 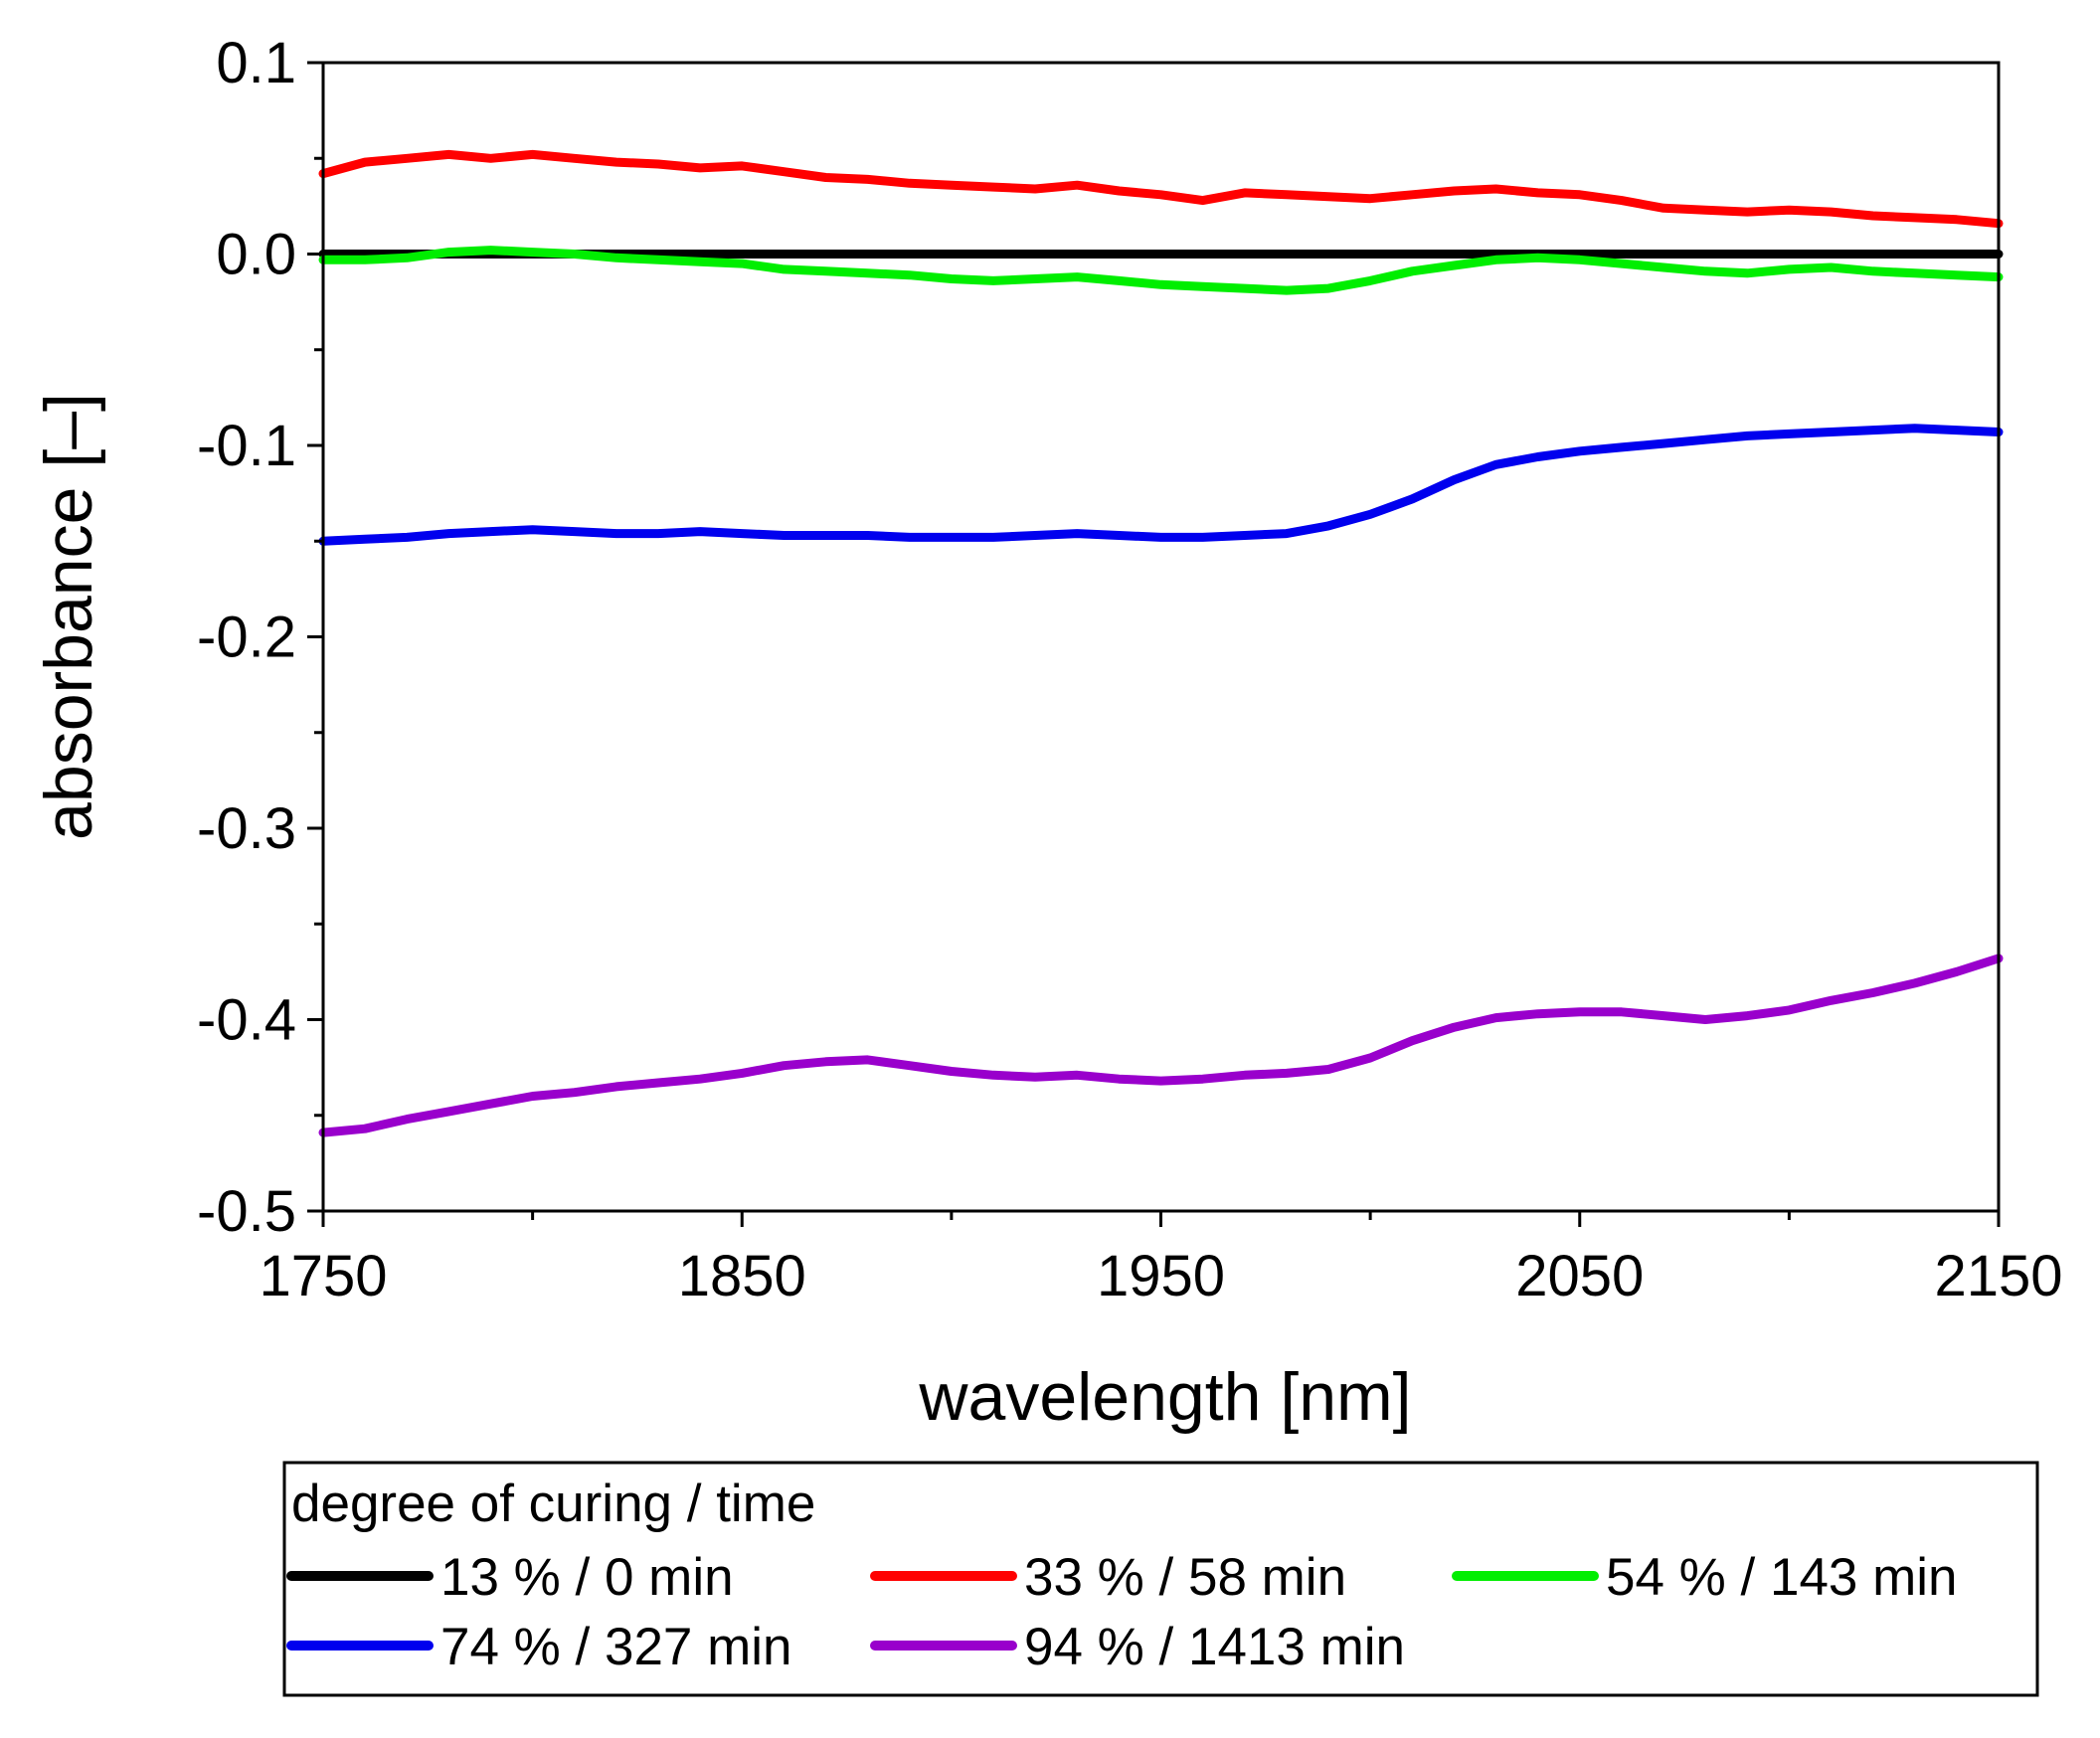 I want to click on y-axis-title: absorbance [–], so click(x=68, y=616).